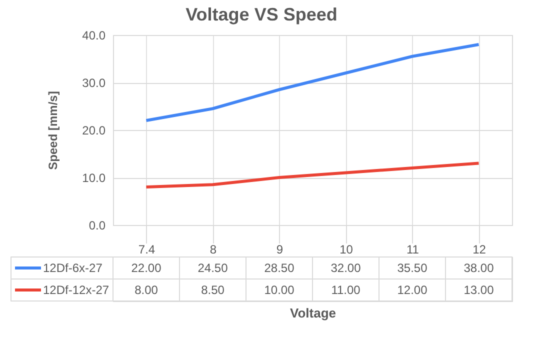 This screenshot has width=542, height=358. I want to click on x-tick-label: 11, so click(413, 249).